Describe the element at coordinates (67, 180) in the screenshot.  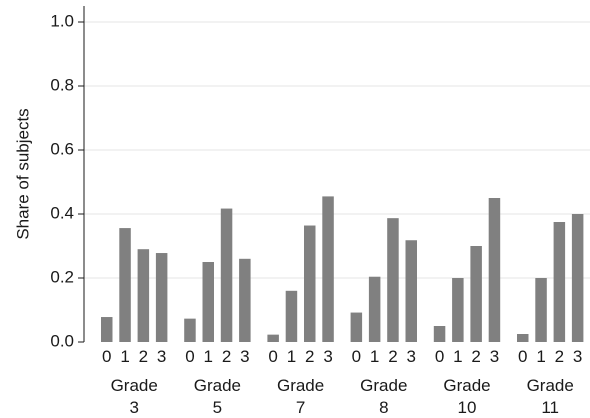
I see `y-ticks: 0.0 0.2 0.4 0.6 0.8 1.0` at that location.